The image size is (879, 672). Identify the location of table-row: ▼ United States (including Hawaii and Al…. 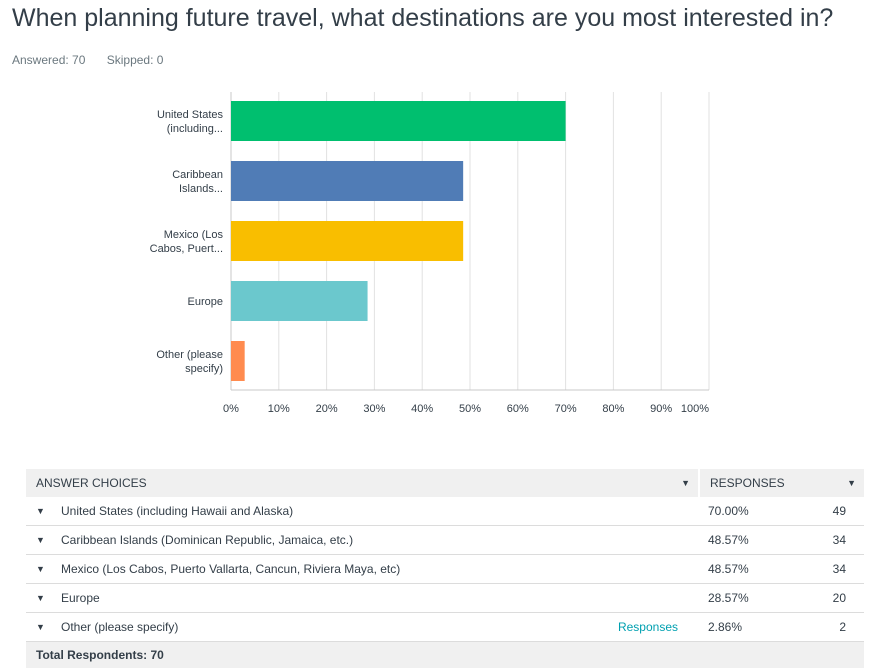
(445, 511).